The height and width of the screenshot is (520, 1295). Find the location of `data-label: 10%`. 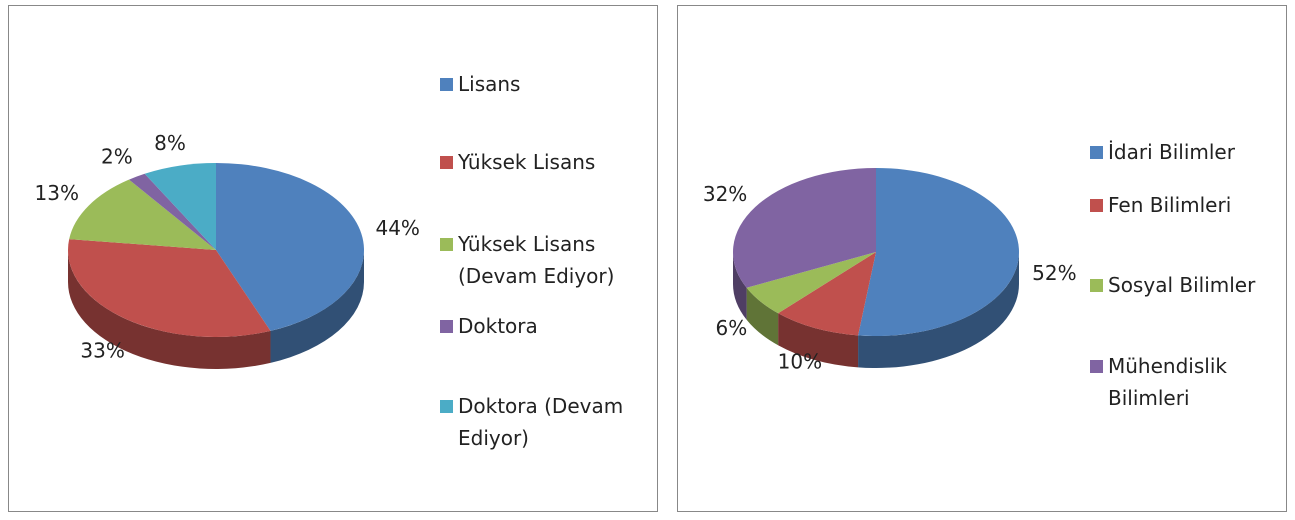

data-label: 10% is located at coordinates (800, 362).